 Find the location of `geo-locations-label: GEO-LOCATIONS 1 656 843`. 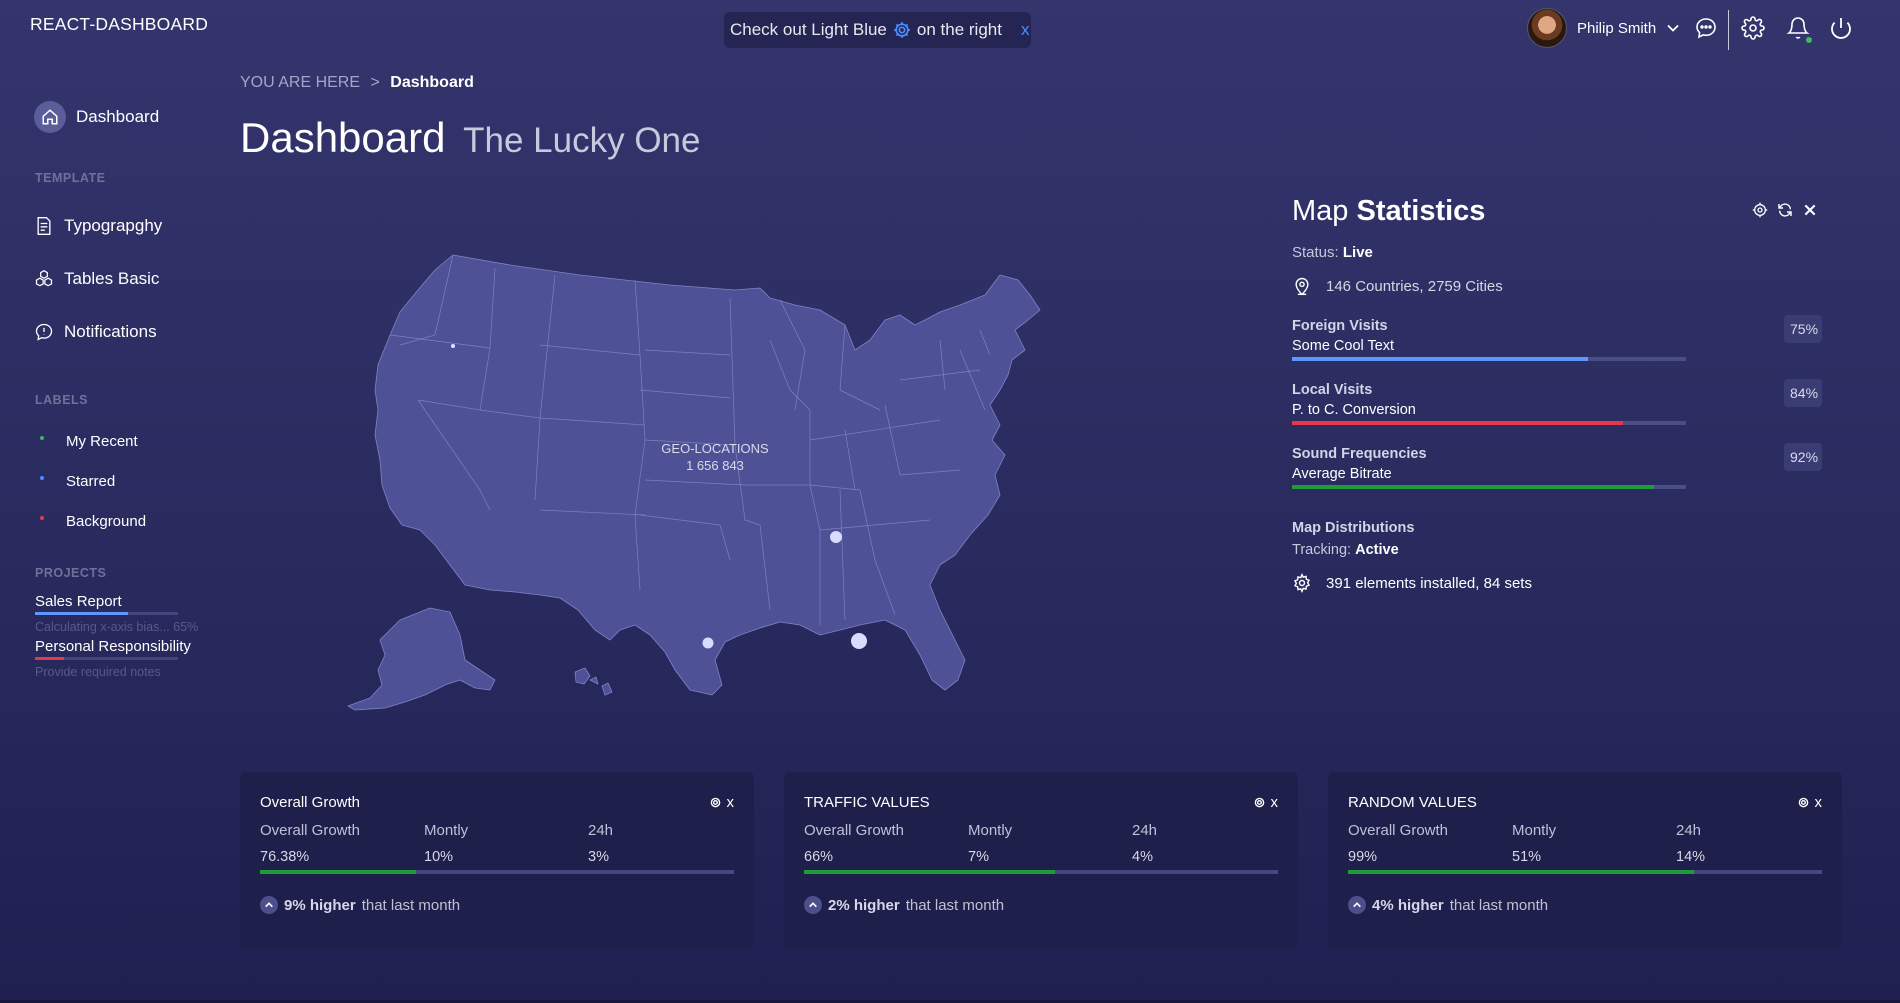

geo-locations-label: GEO-LOCATIONS 1 656 843 is located at coordinates (715, 457).